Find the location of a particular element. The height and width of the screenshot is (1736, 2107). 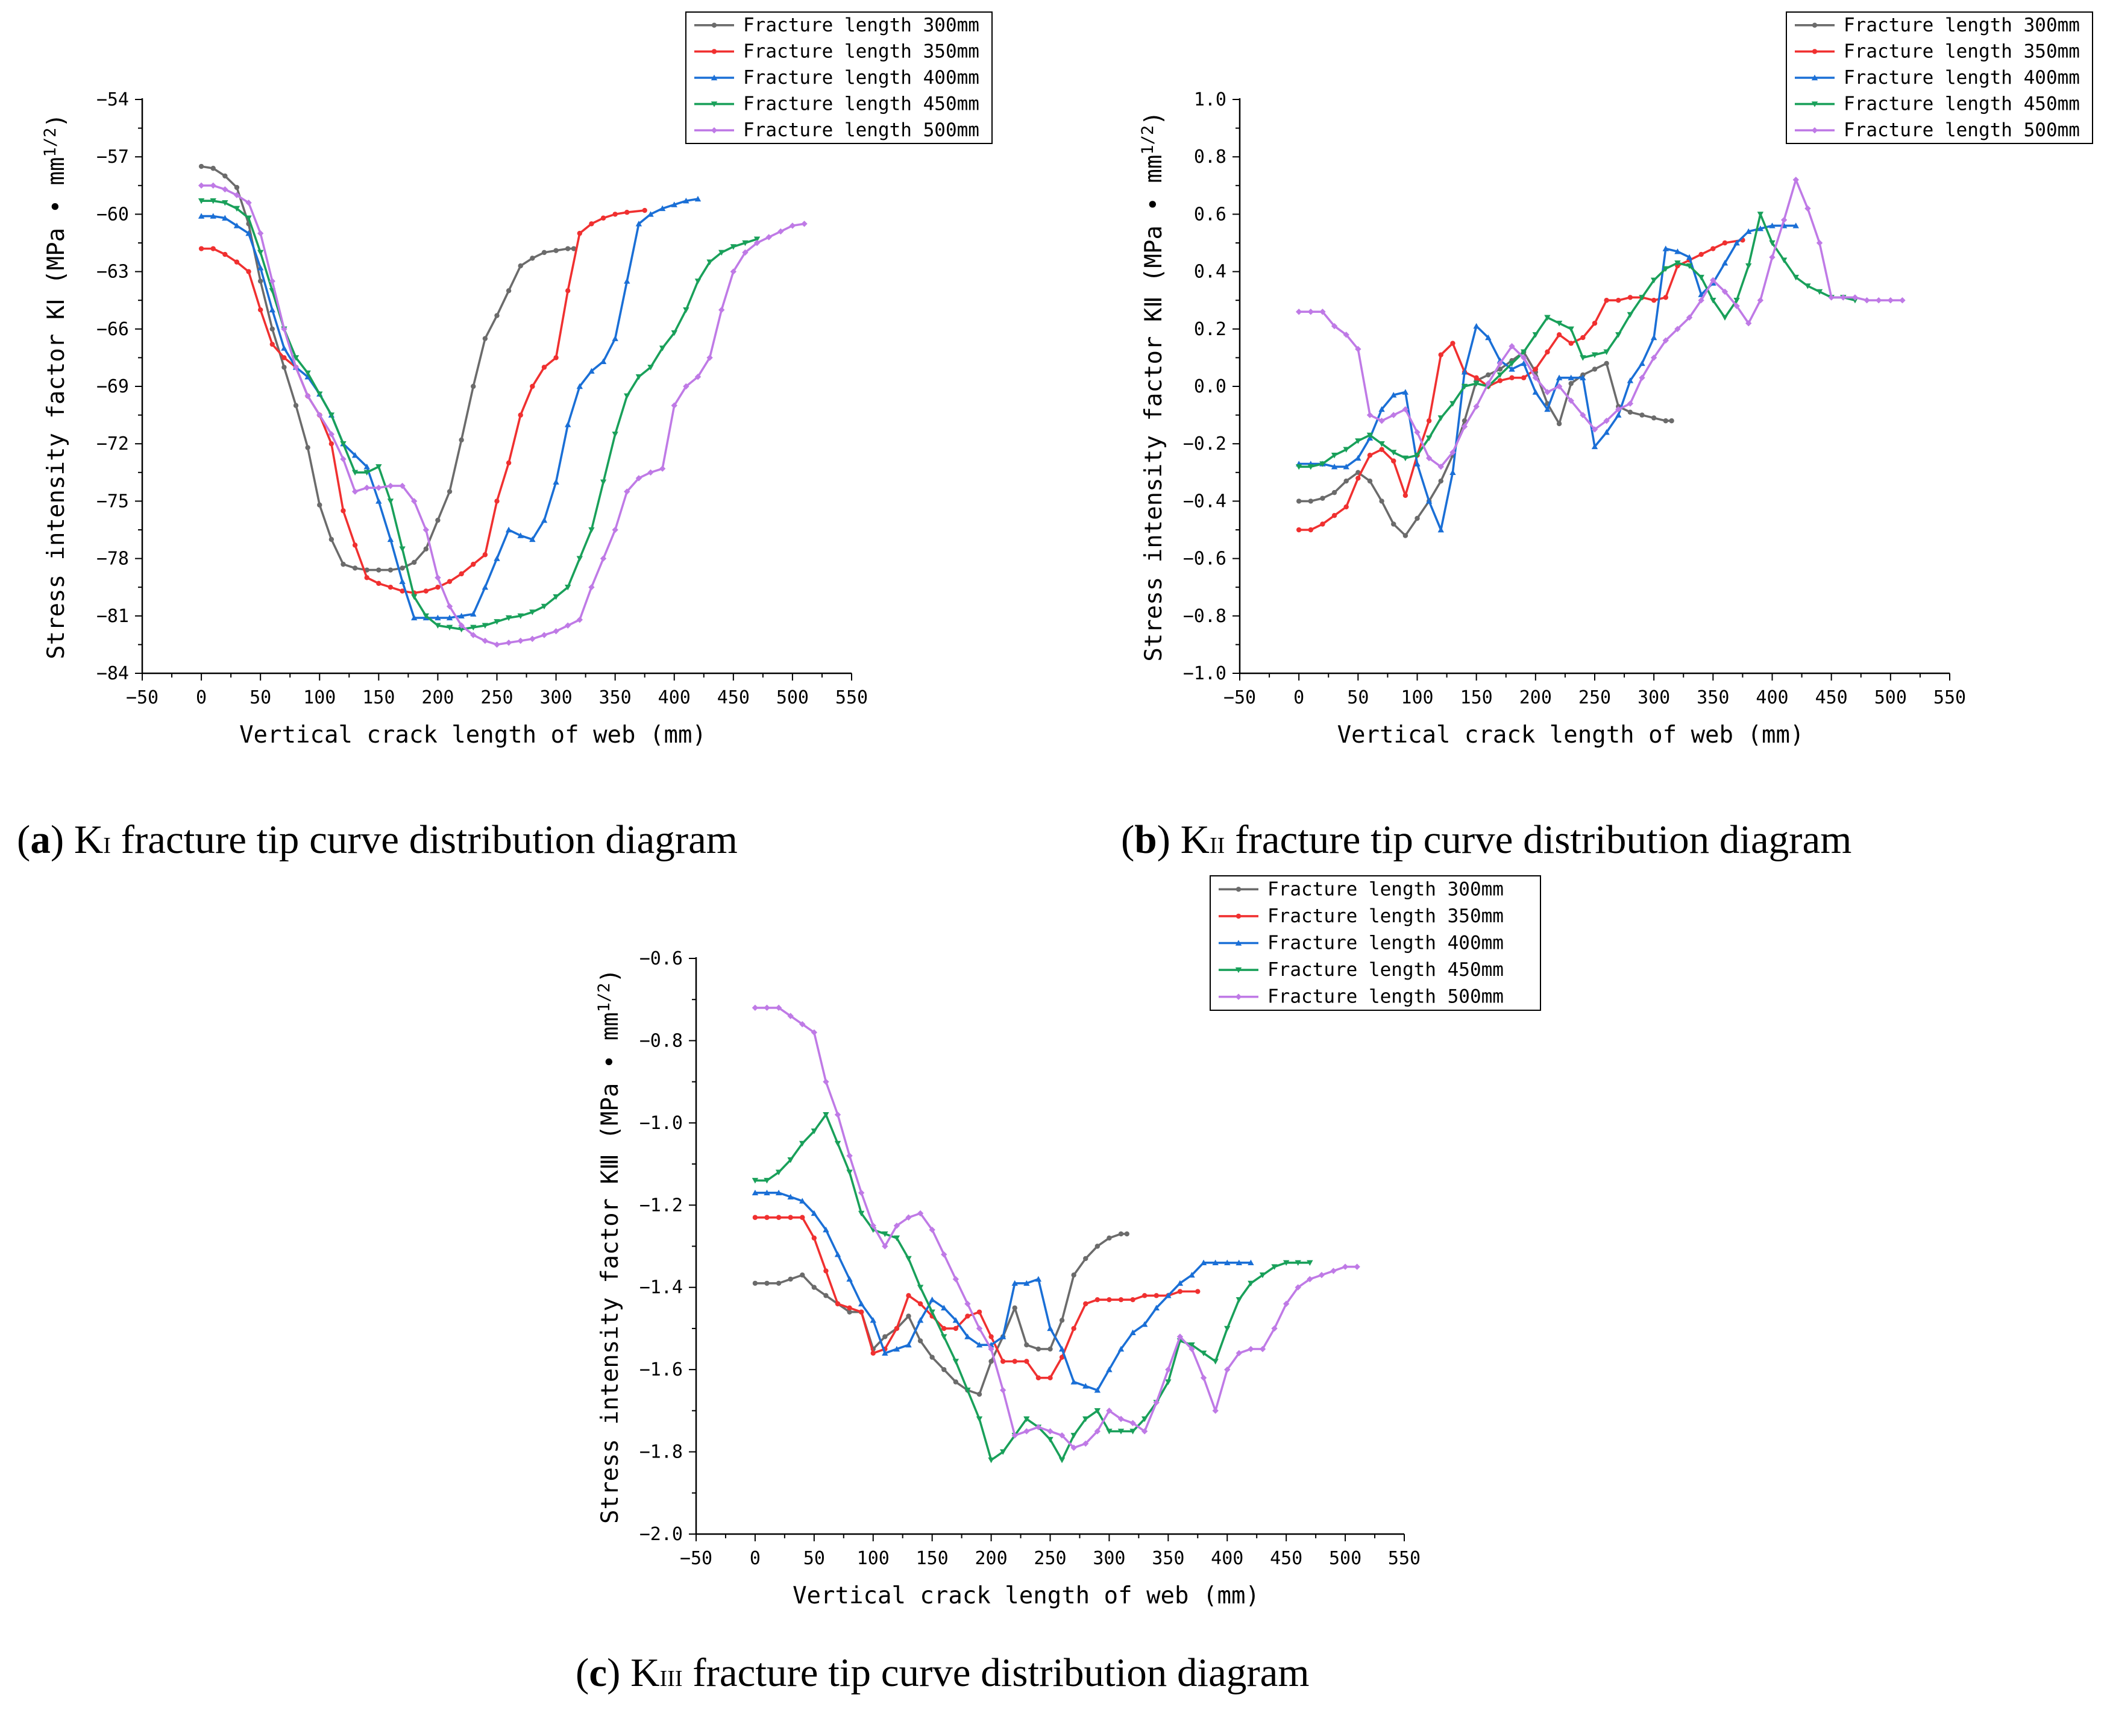

y-tick-label: −0.8 is located at coordinates (661, 1040).